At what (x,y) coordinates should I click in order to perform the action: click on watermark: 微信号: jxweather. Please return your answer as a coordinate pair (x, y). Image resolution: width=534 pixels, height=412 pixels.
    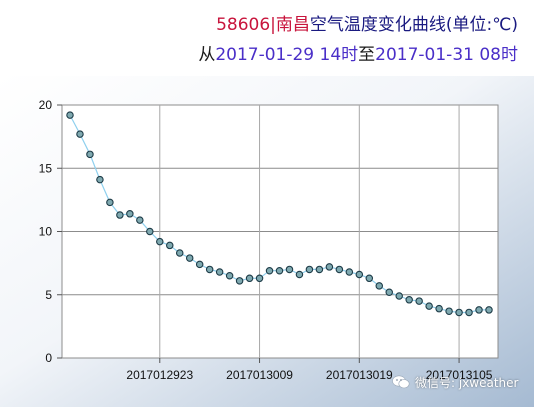
    Looking at the image, I should click on (455, 382).